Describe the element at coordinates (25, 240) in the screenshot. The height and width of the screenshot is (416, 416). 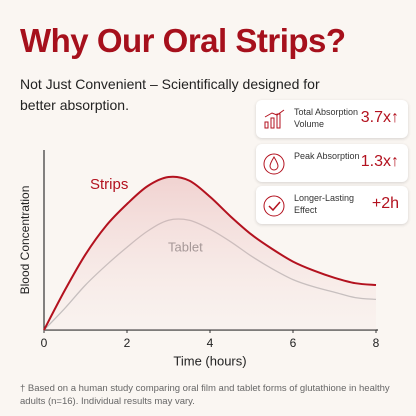
I see `y-axis-title: Blood Concentration` at that location.